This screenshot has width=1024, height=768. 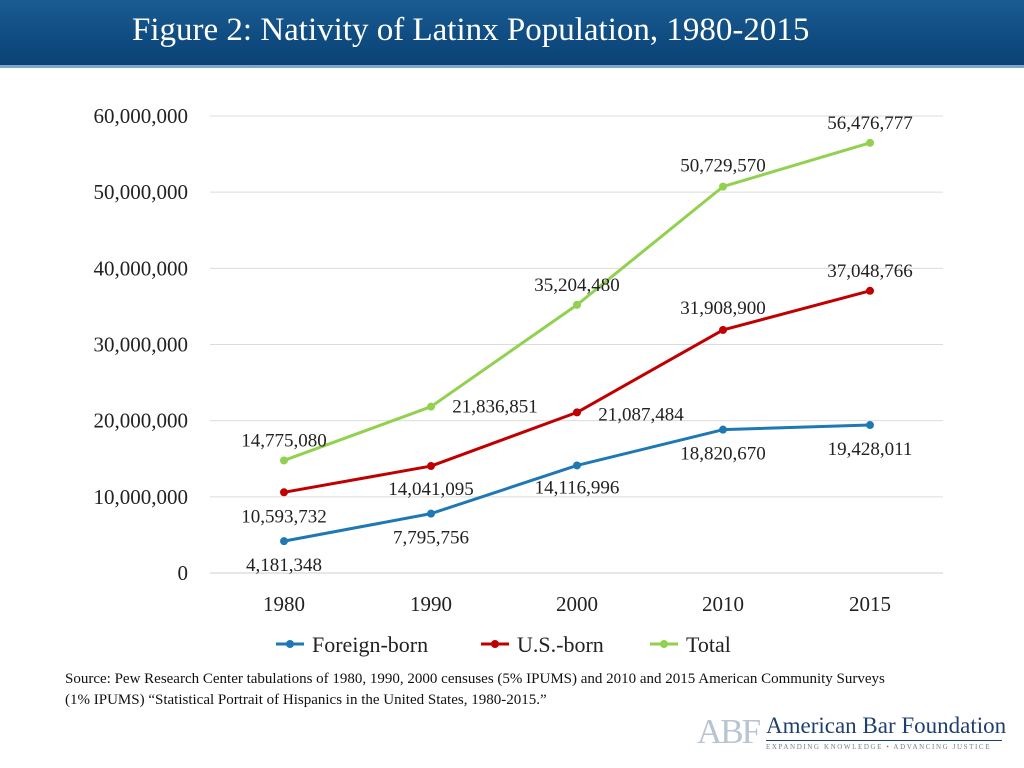 I want to click on legend-label-total: Total, so click(x=708, y=644).